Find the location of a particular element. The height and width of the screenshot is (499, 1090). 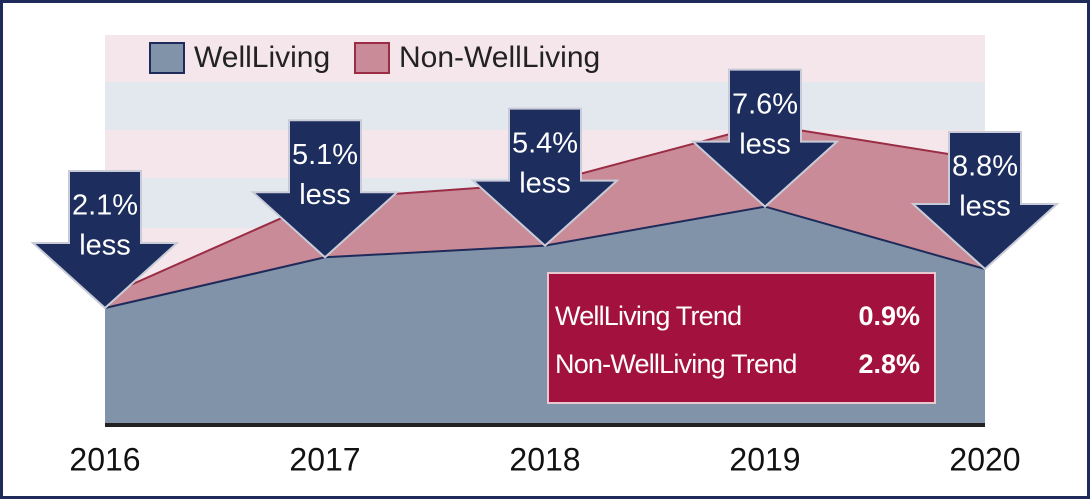

annotation-text: 8.8% is located at coordinates (985, 167).